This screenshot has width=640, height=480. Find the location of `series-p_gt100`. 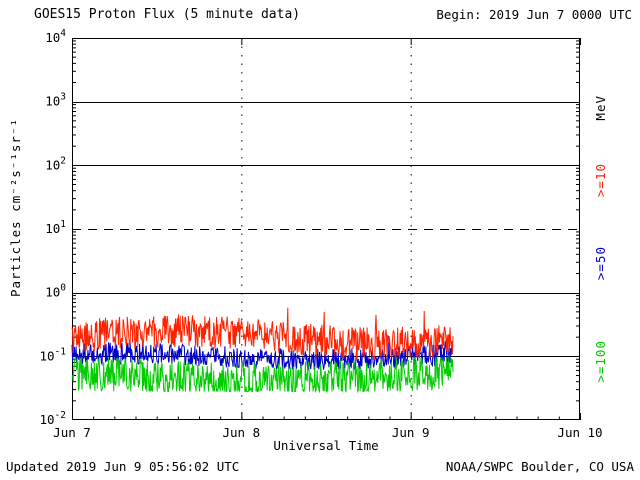

series-p_gt100 is located at coordinates (262, 375).